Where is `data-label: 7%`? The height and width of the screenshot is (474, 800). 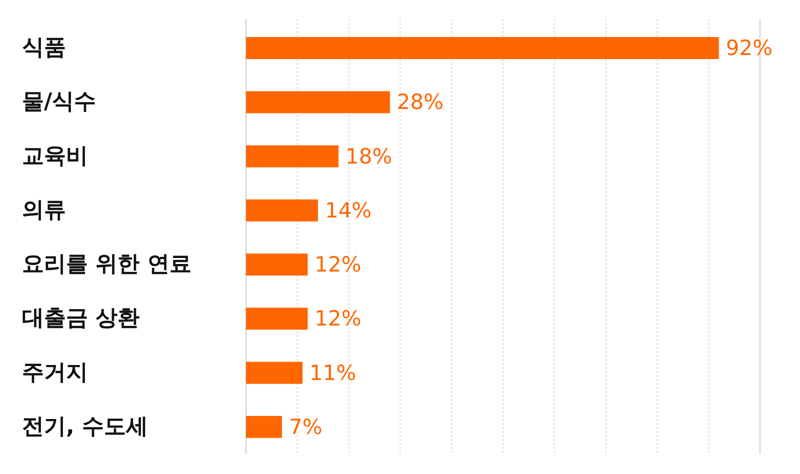 data-label: 7% is located at coordinates (305, 426).